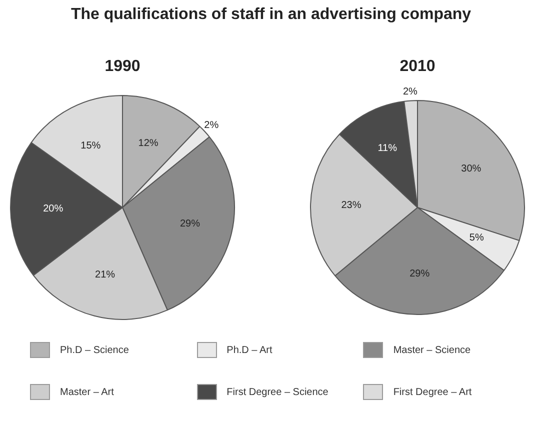 The height and width of the screenshot is (437, 542). What do you see at coordinates (148, 143) in the screenshot?
I see `data-label: 12%` at bounding box center [148, 143].